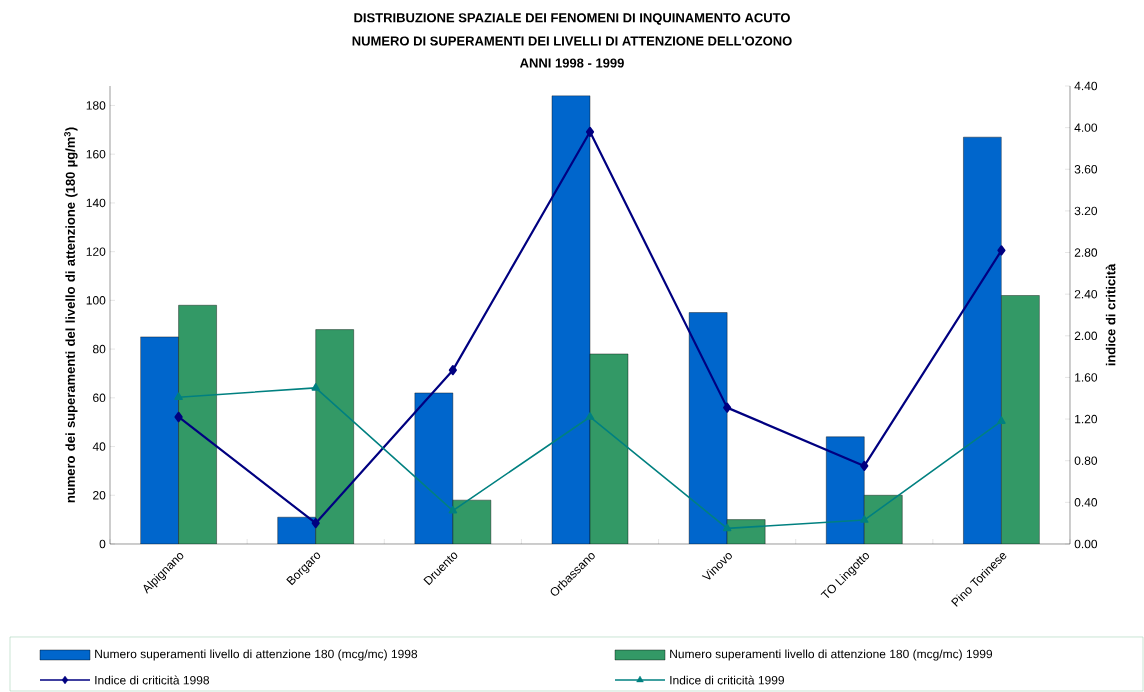  I want to click on y-tick-label: 180, so click(96, 105).